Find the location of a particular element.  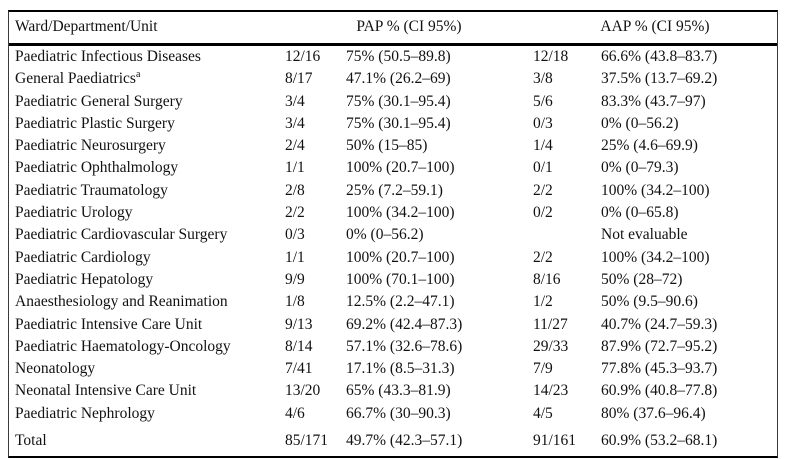

ward-cell: Paediatric Haematology-Oncology is located at coordinates (147, 347).